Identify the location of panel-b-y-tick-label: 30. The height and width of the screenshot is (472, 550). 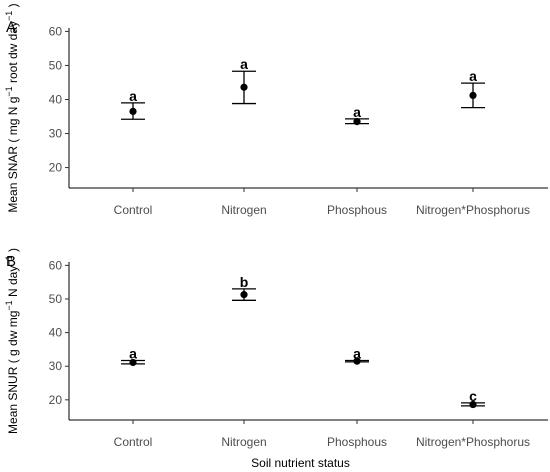
(56, 366).